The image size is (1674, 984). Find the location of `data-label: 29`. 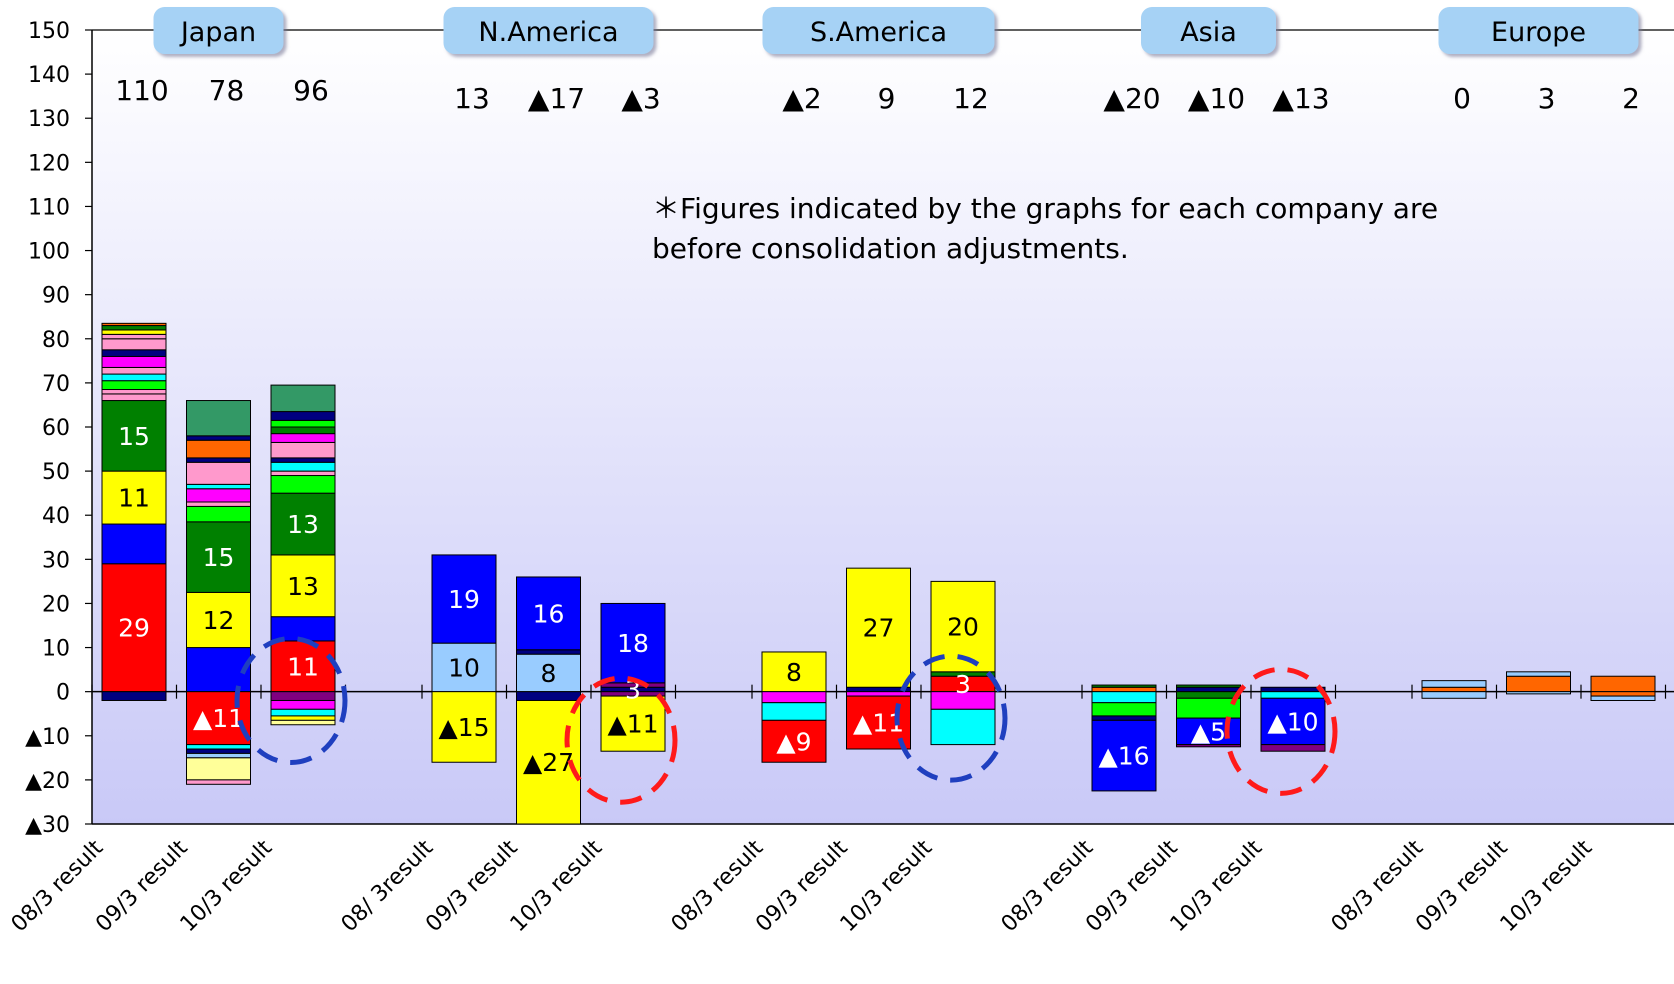

data-label: 29 is located at coordinates (134, 628).